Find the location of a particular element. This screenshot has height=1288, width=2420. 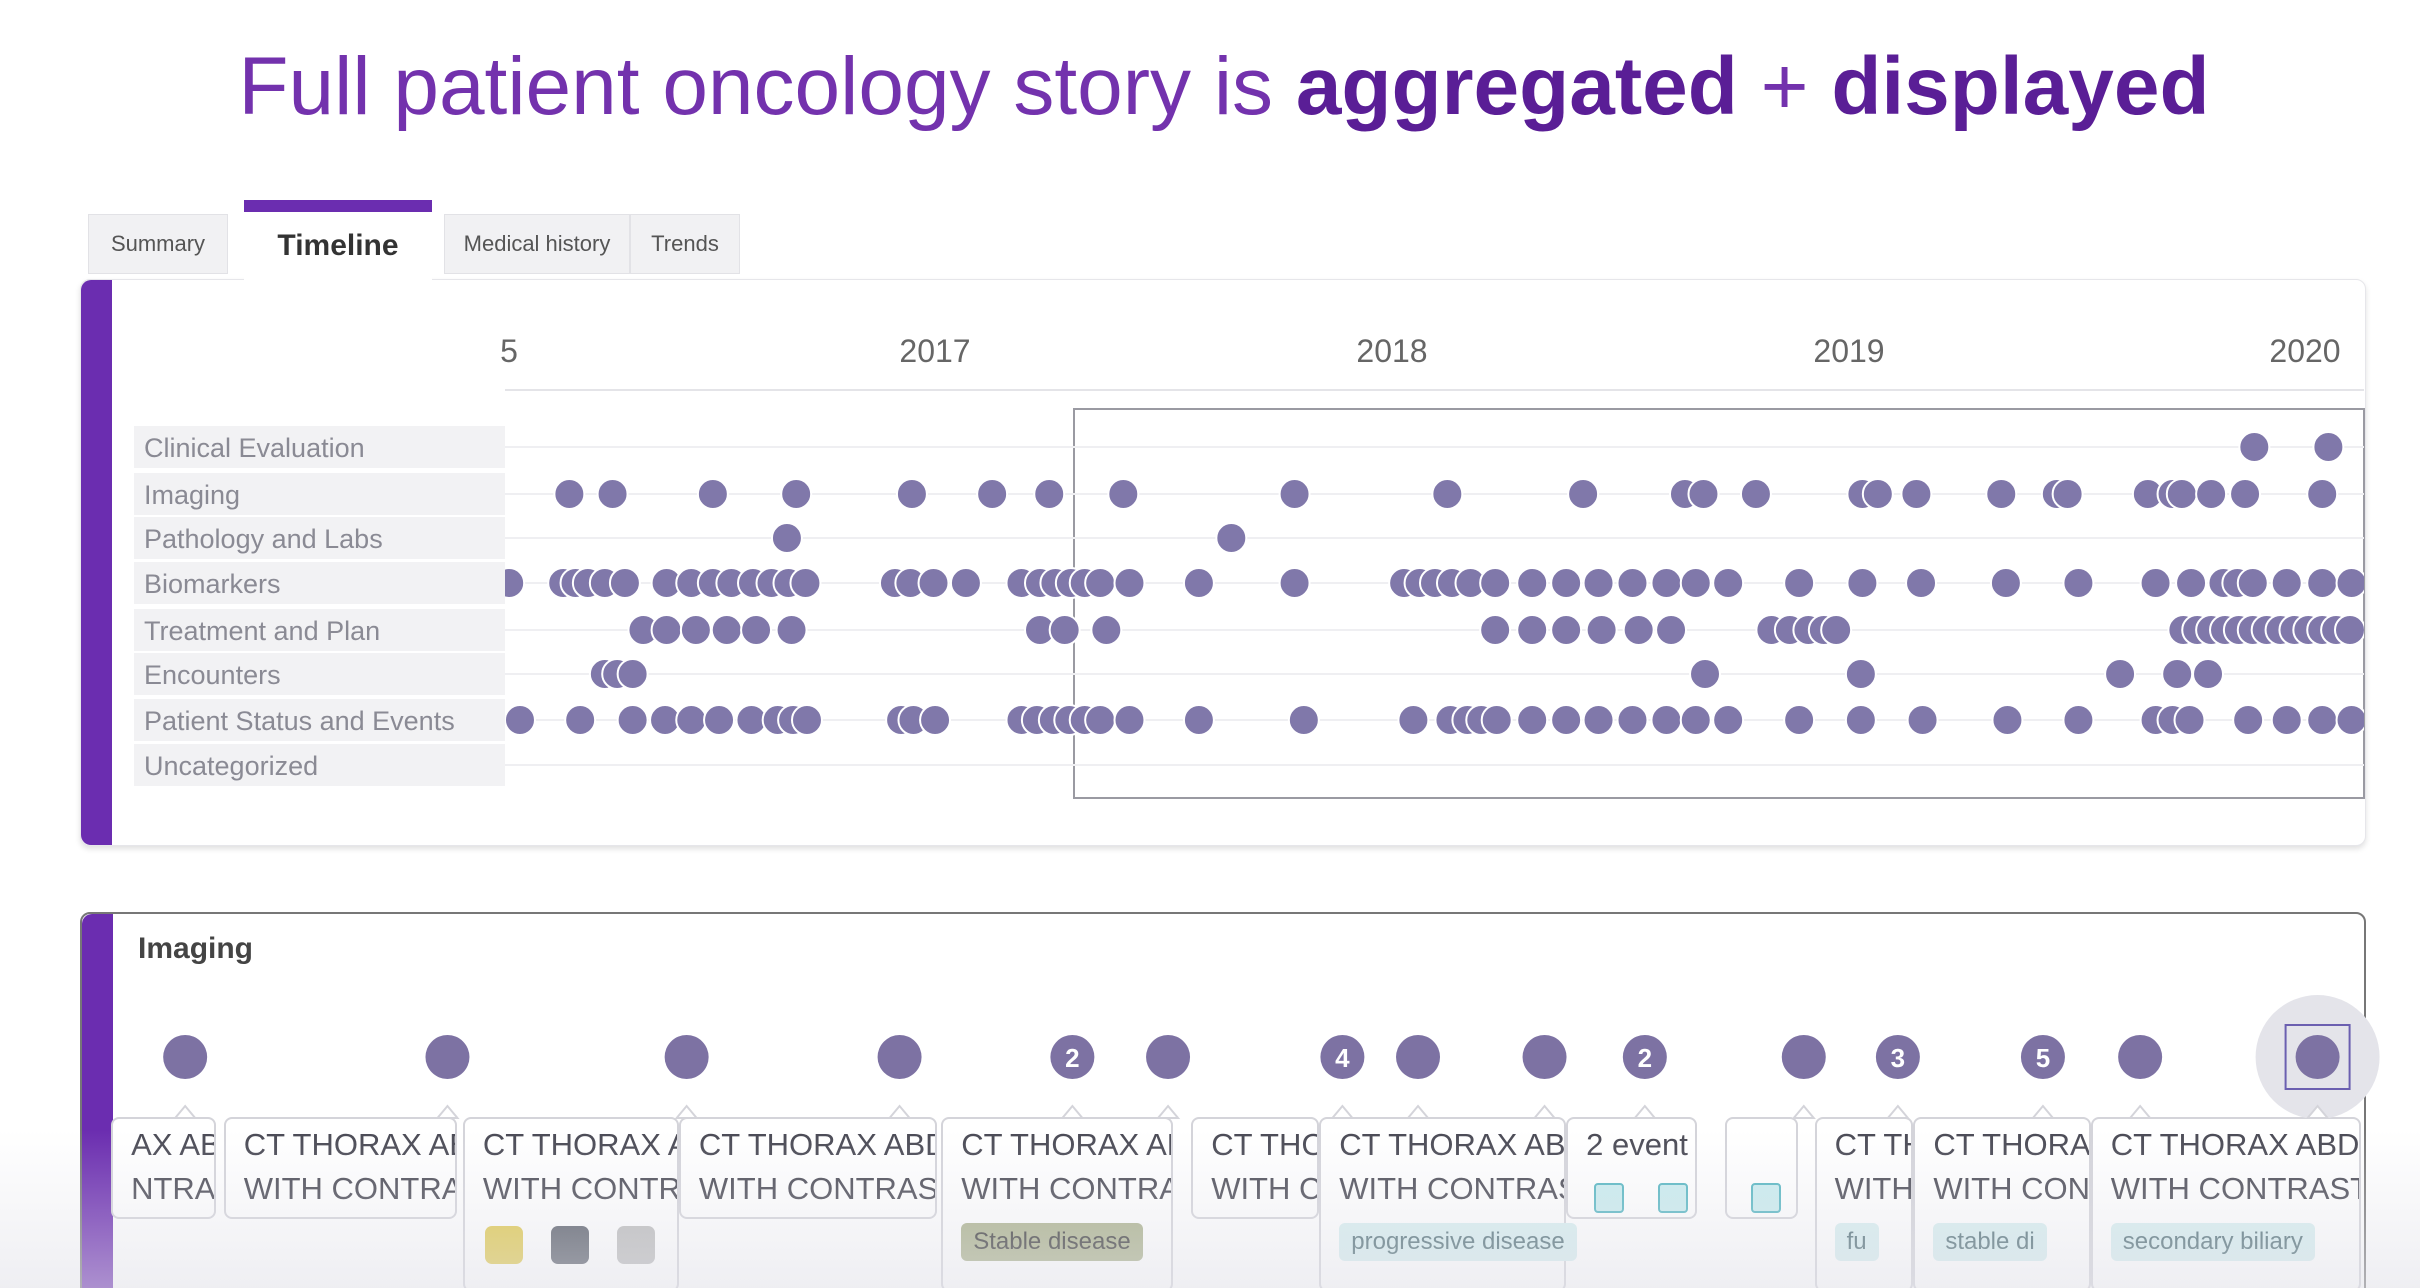

selected-outline is located at coordinates (2317, 1057).